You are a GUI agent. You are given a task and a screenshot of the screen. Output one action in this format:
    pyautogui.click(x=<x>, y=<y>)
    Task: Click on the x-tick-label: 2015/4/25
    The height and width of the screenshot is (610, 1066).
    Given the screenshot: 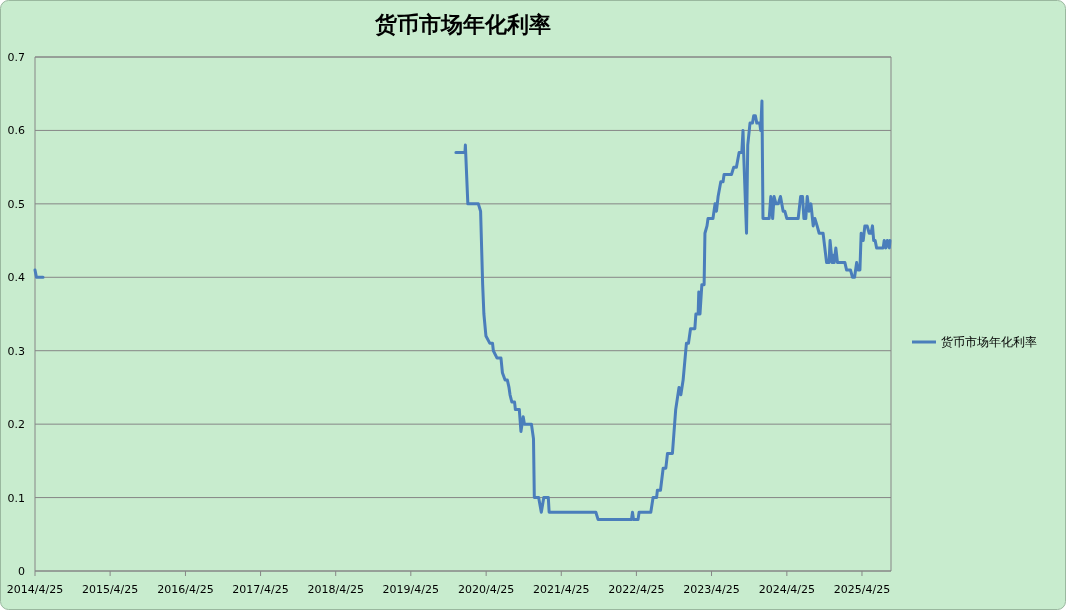 What is the action you would take?
    pyautogui.click(x=110, y=589)
    